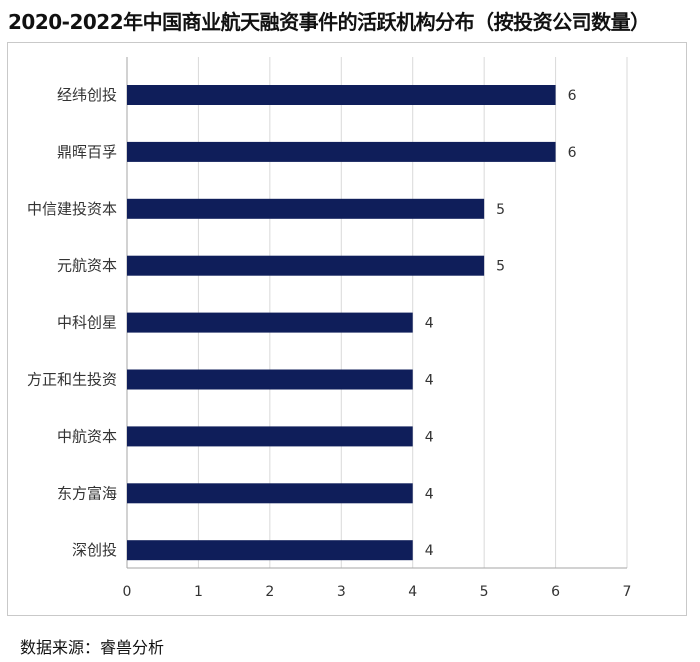  Describe the element at coordinates (92, 647) in the screenshot. I see `source-note: 数据来源：睿兽分析` at that location.